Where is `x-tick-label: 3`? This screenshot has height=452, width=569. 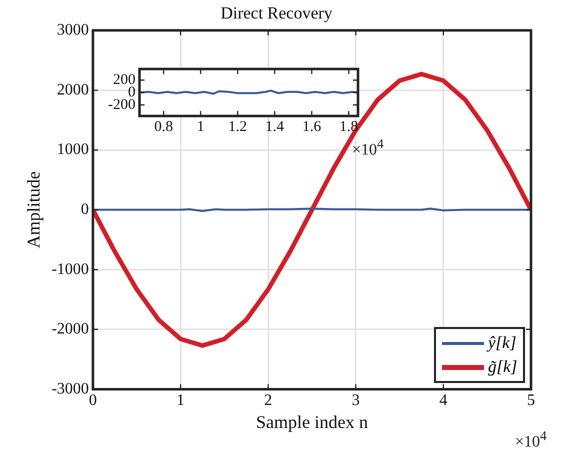 x-tick-label: 3 is located at coordinates (356, 401).